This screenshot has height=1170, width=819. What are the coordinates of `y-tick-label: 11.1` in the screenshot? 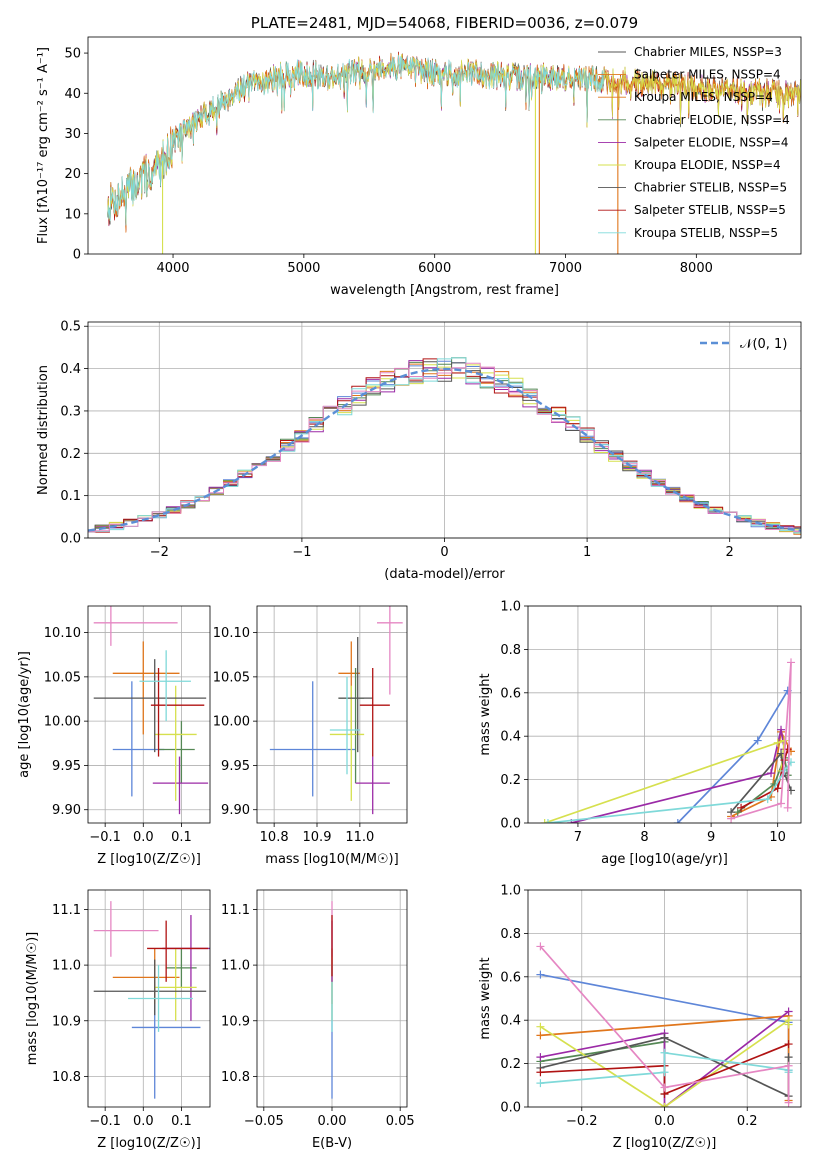 It's located at (235, 910).